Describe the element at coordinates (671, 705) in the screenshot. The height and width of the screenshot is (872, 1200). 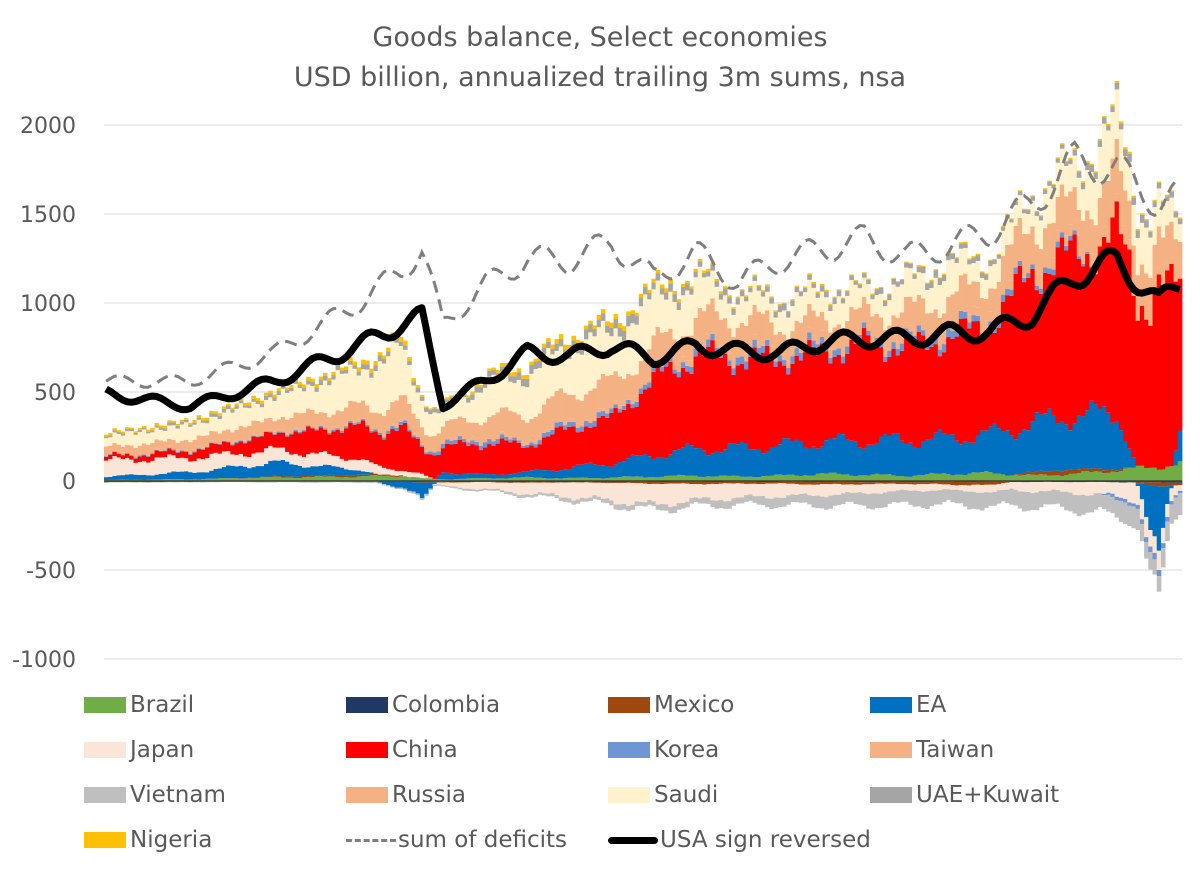
I see `legend-item: Mexico` at that location.